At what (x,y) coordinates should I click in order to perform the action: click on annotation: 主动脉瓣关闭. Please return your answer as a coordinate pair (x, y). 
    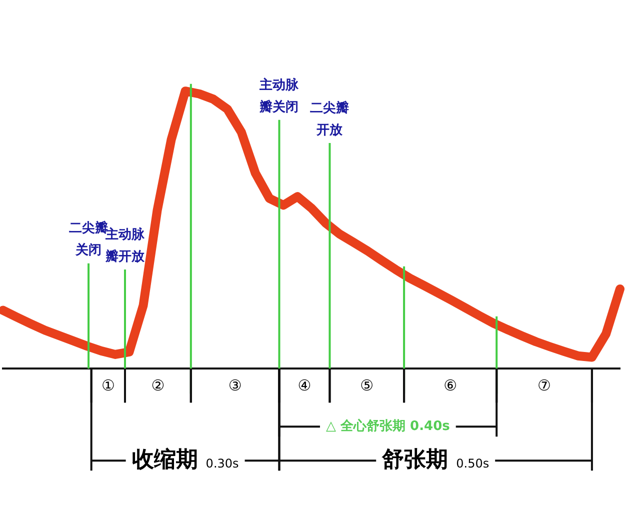
    Looking at the image, I should click on (279, 95).